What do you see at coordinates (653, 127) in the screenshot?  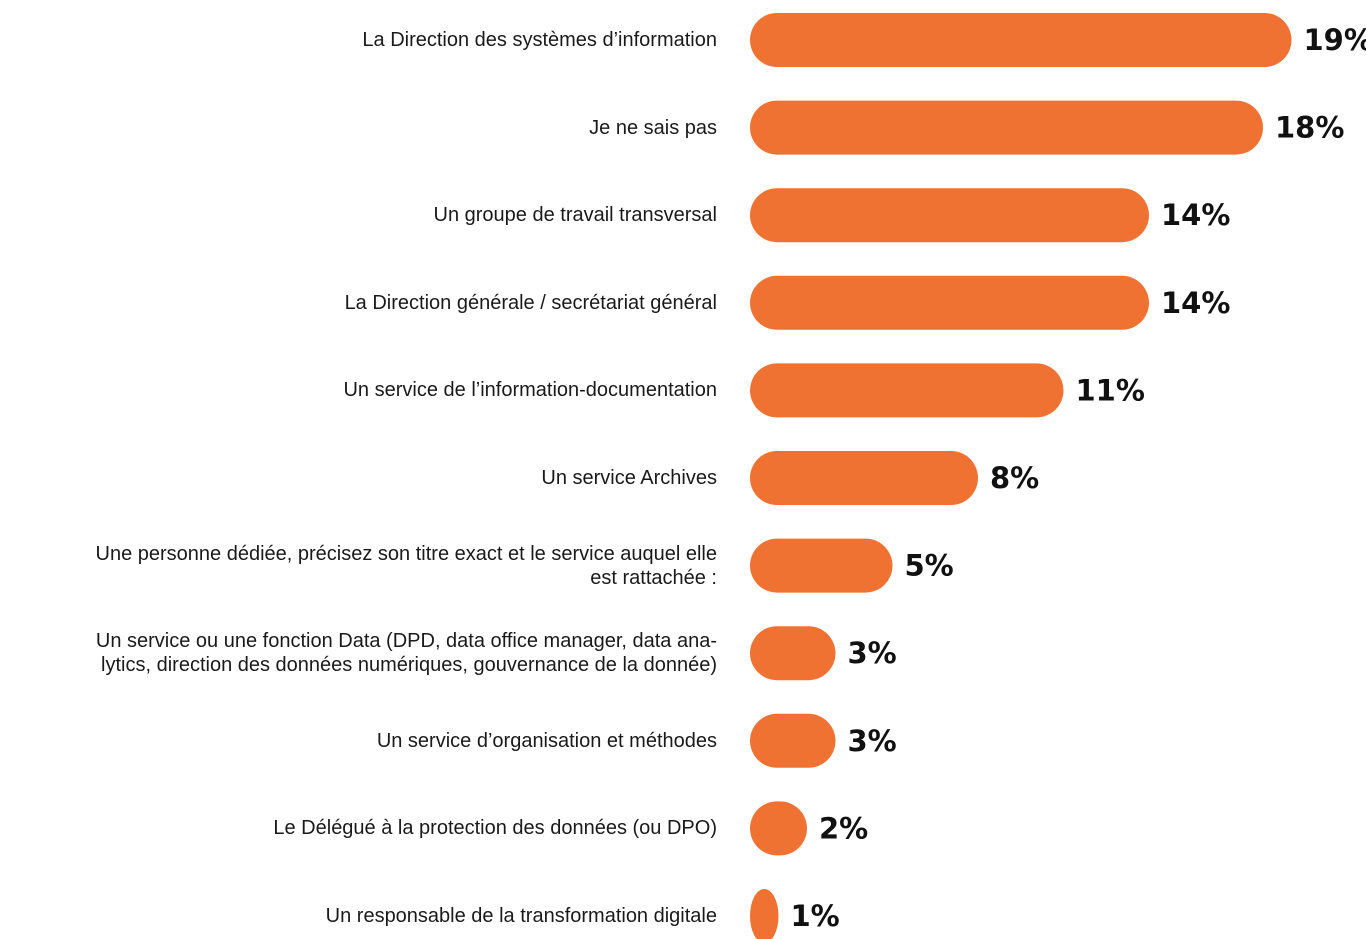 I see `category-label: Je ne sais pas` at bounding box center [653, 127].